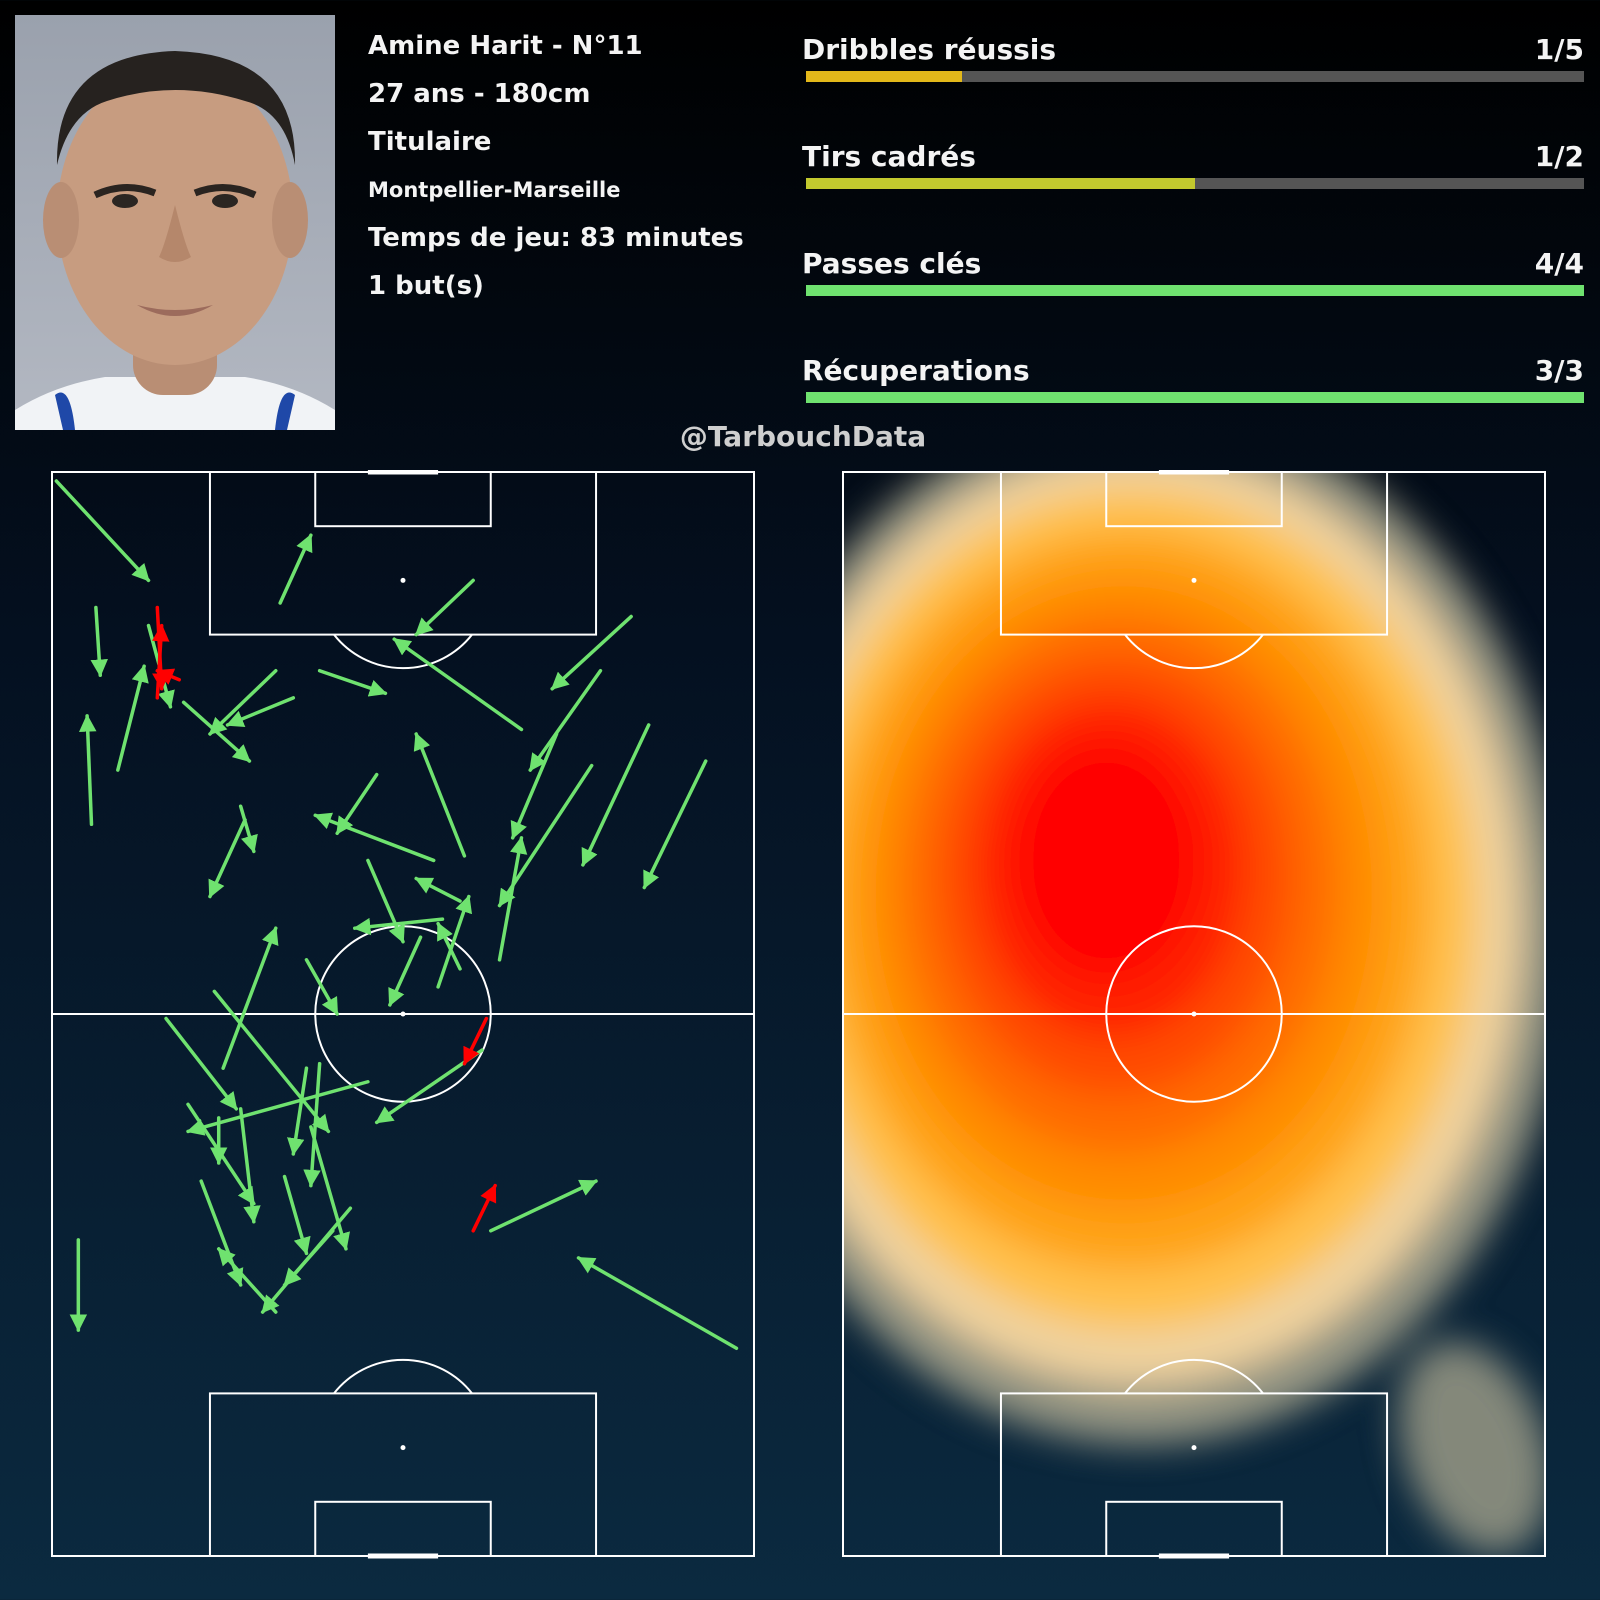  Describe the element at coordinates (556, 238) in the screenshot. I see `playing-time: Temps de jeu: 83 minutes` at that location.